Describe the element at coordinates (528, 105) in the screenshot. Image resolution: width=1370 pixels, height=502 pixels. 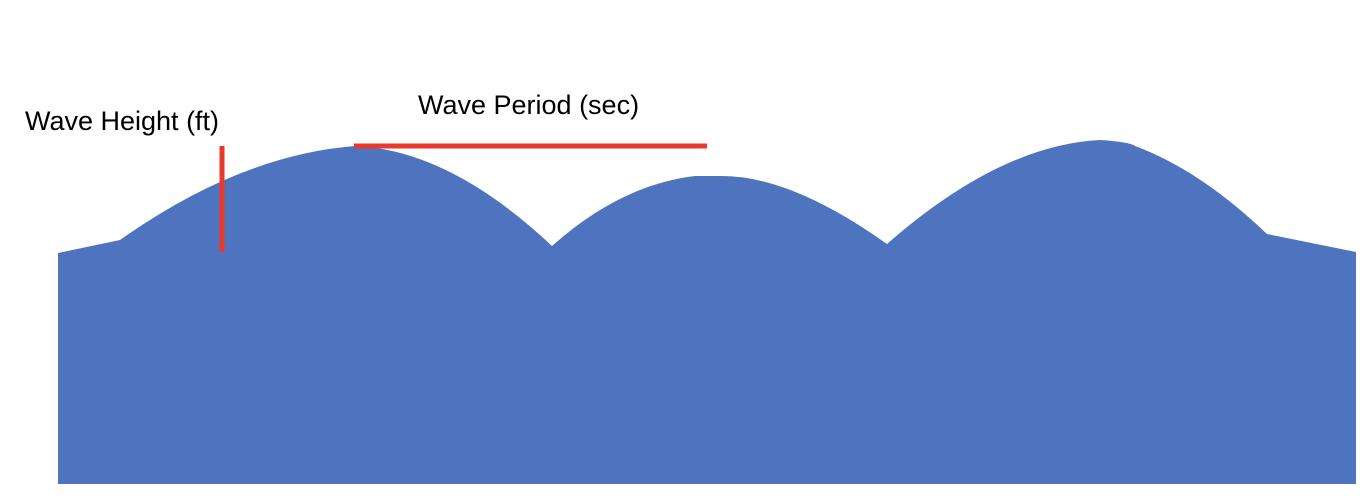
I see `wave-period-label: Wave Period (sec)` at that location.